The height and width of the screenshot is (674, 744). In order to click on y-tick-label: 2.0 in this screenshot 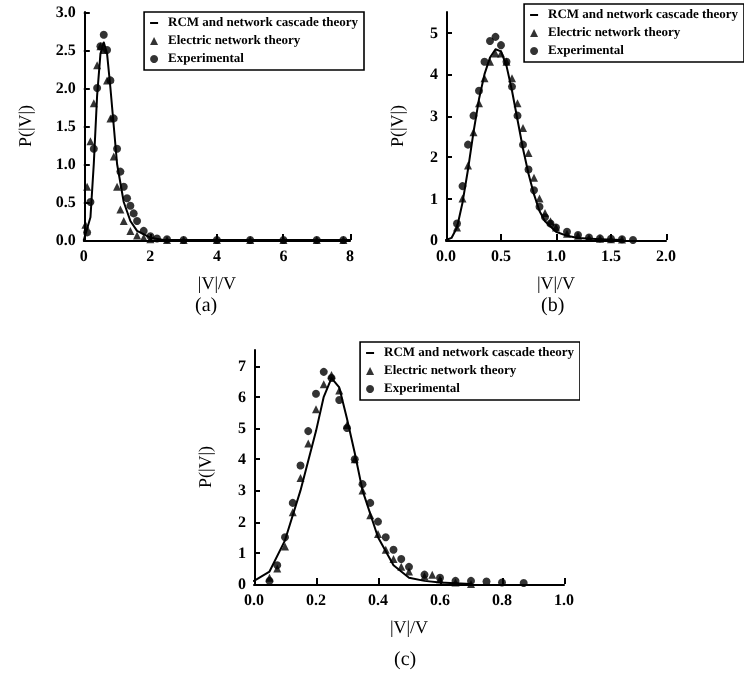, I will do `click(65, 88)`.